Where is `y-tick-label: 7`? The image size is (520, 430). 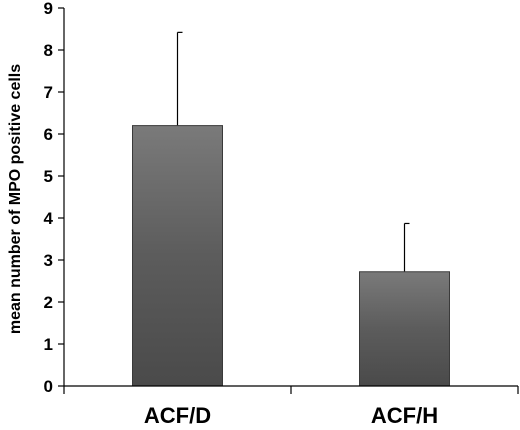
y-tick-label: 7 is located at coordinates (48, 92).